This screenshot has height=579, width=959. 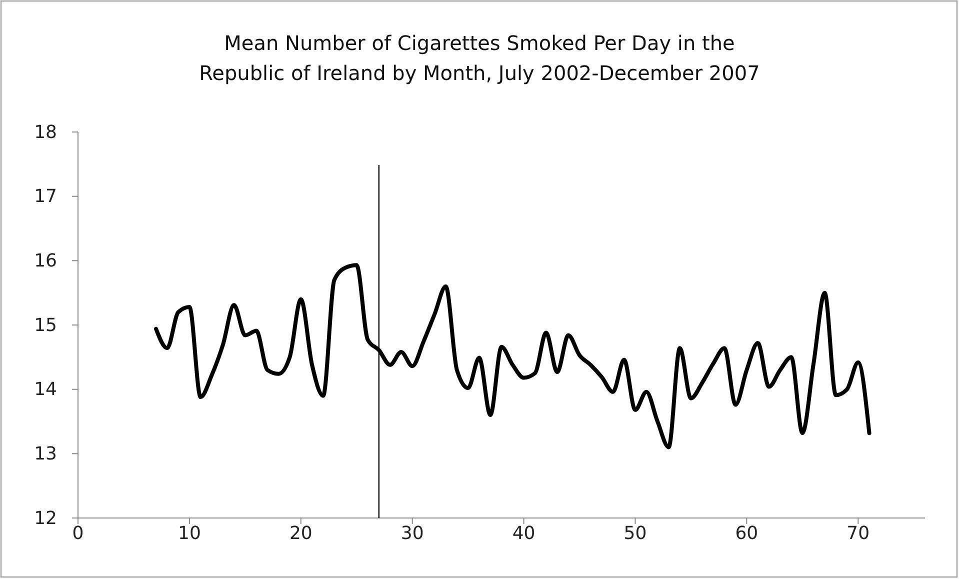 I want to click on y-tick-label: 15, so click(x=45, y=325).